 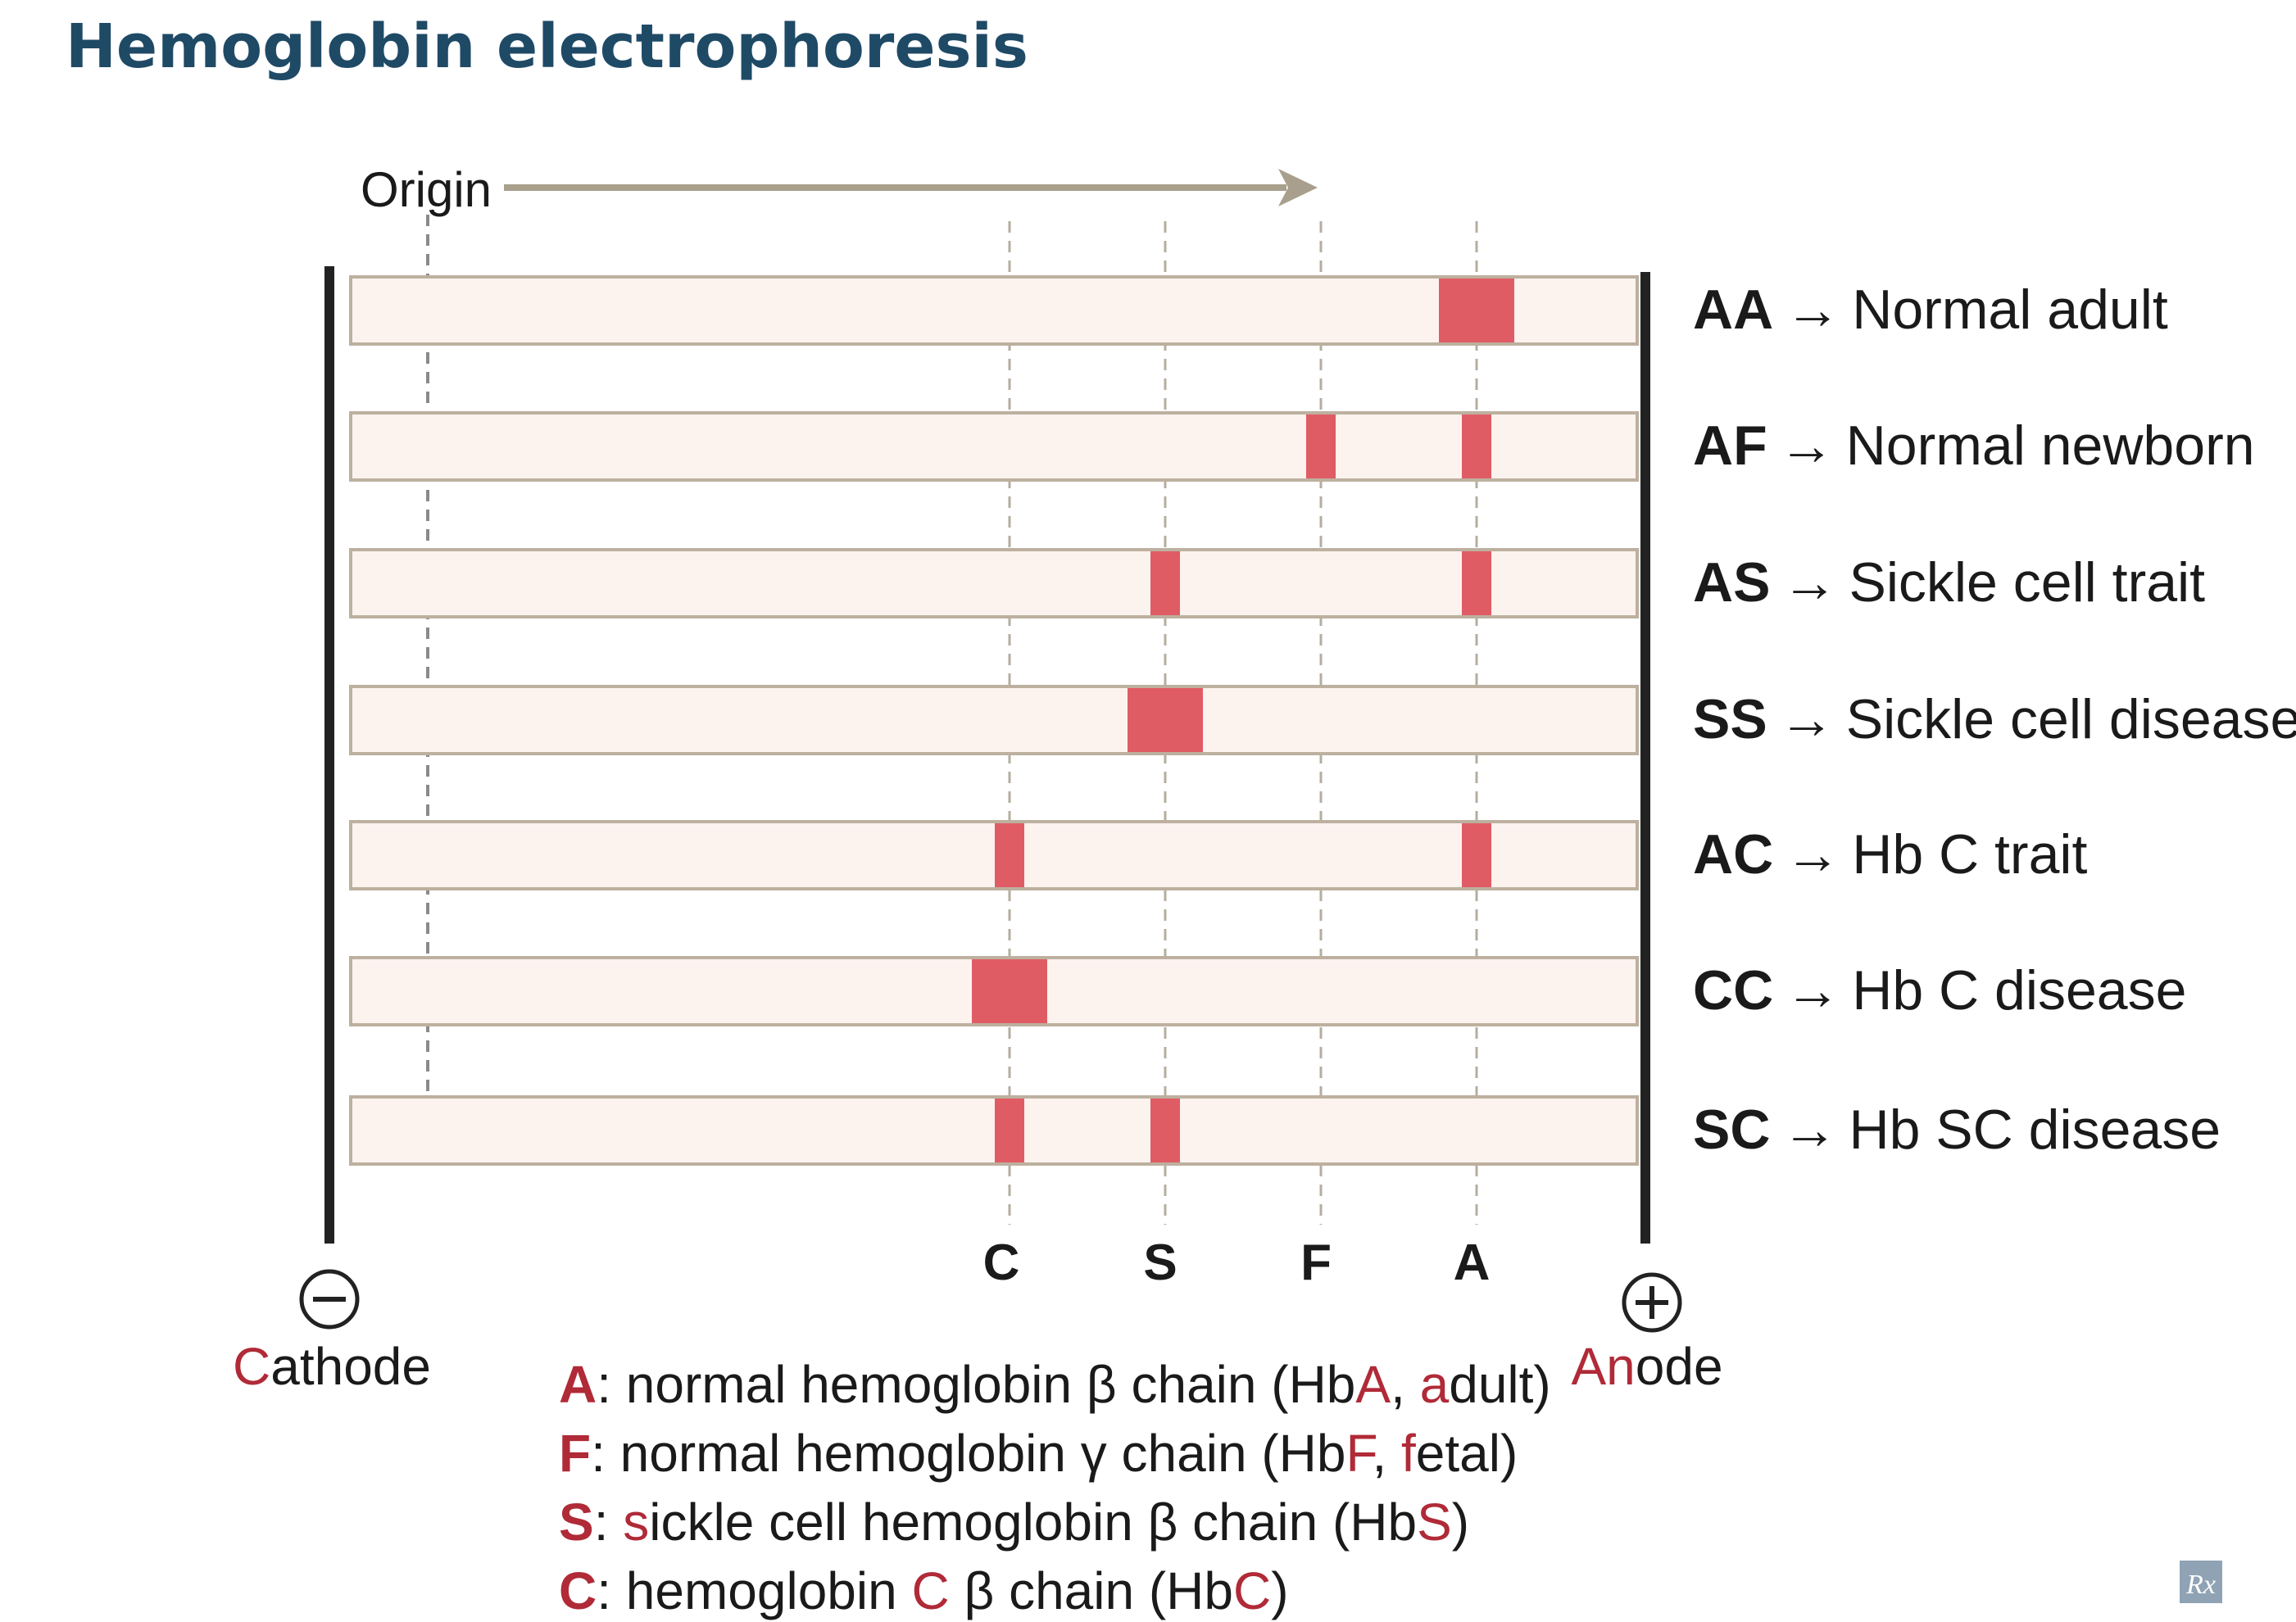 I want to click on lane-label: AA → Normal adult, so click(x=1930, y=310).